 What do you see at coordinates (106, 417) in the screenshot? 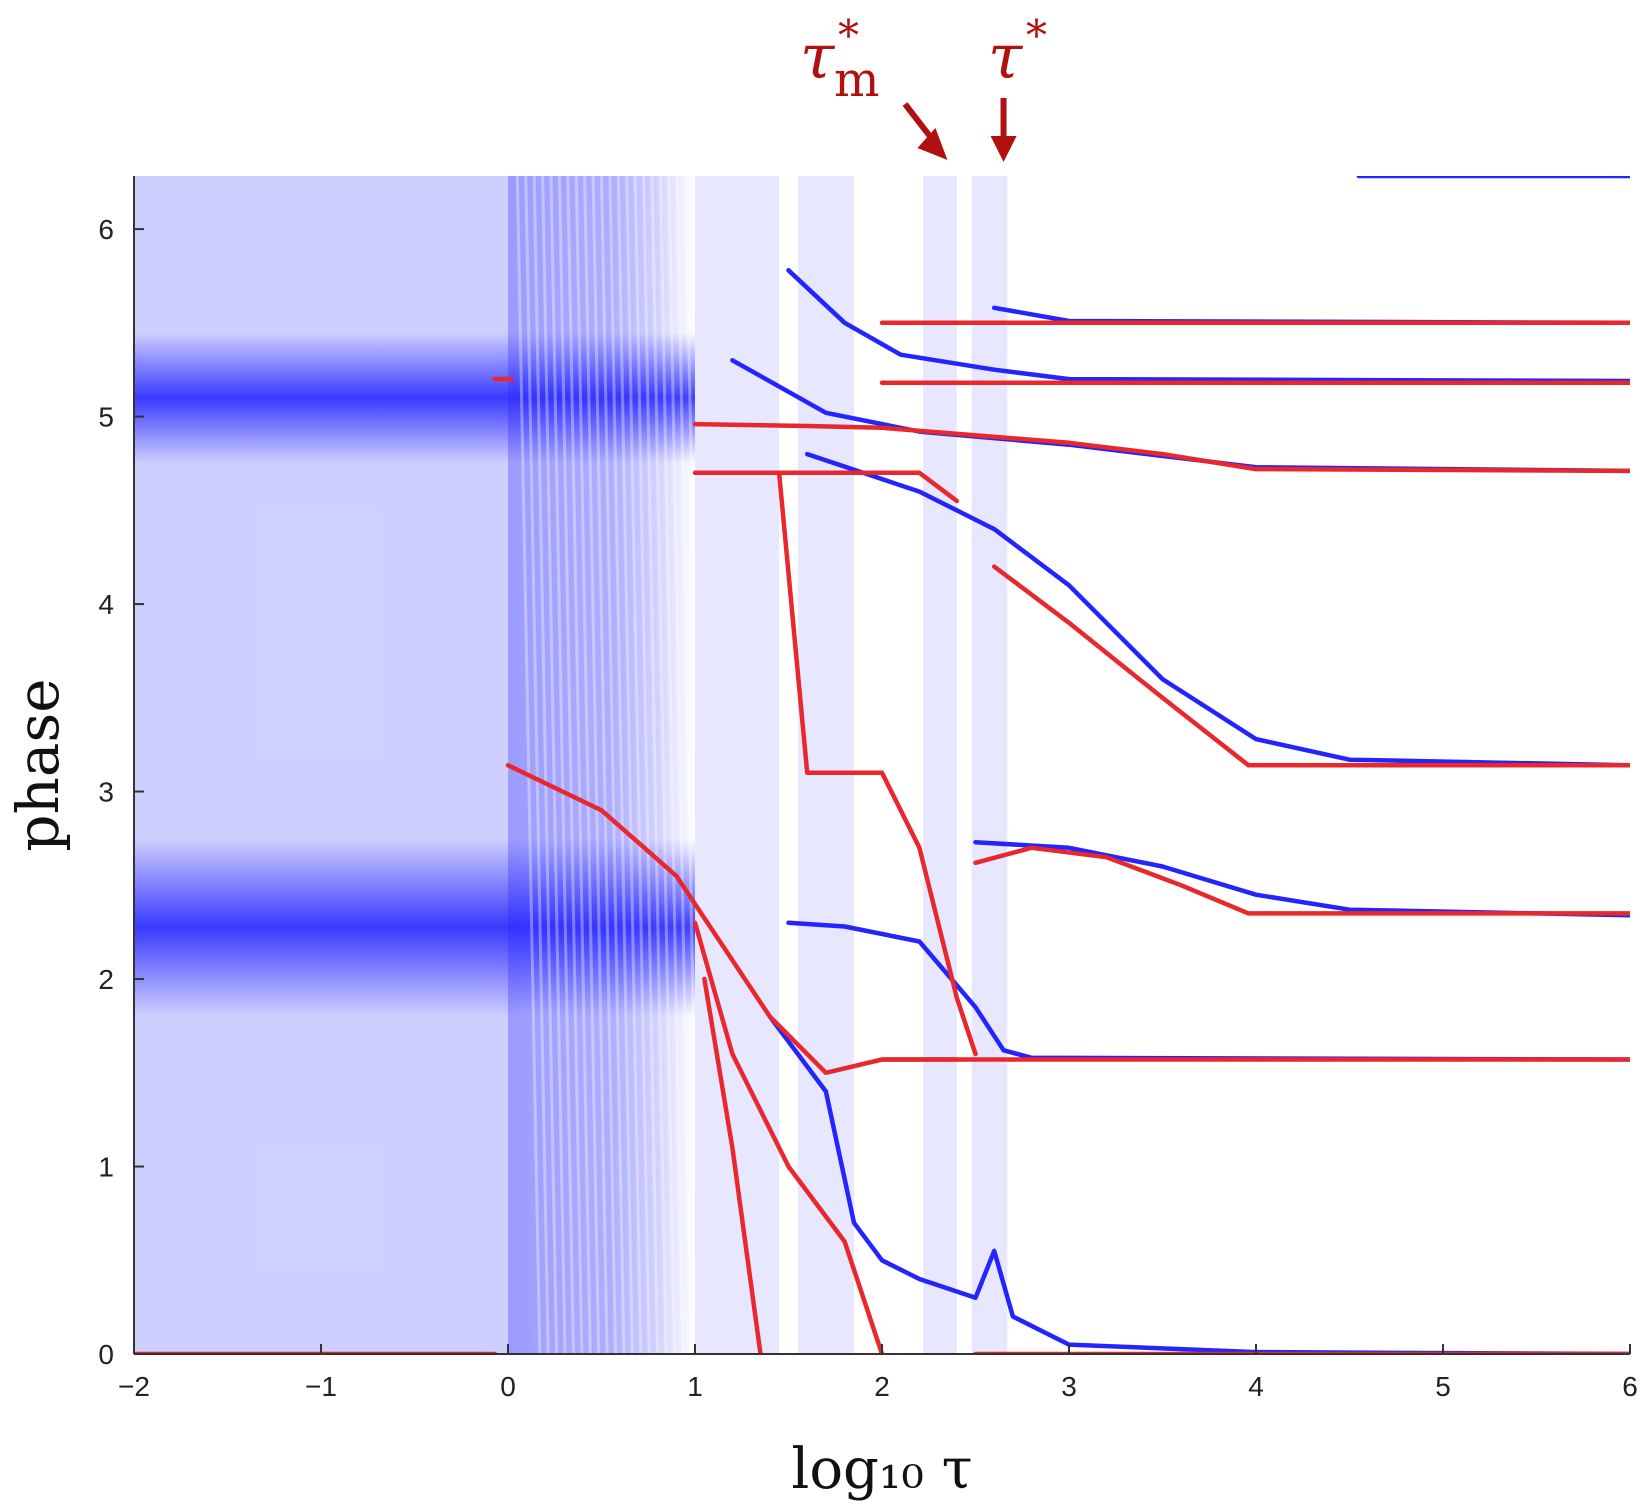
I see `y-tick-label: 5` at bounding box center [106, 417].